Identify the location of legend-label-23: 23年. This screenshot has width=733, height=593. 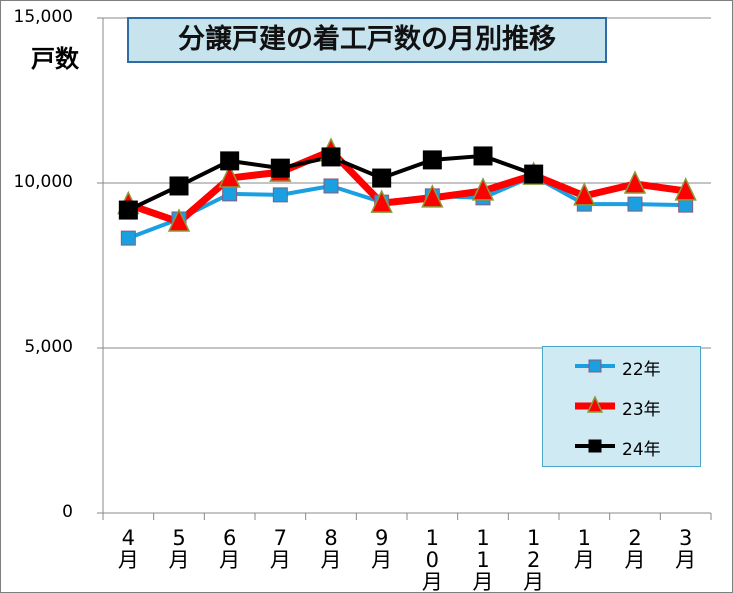
(641, 410).